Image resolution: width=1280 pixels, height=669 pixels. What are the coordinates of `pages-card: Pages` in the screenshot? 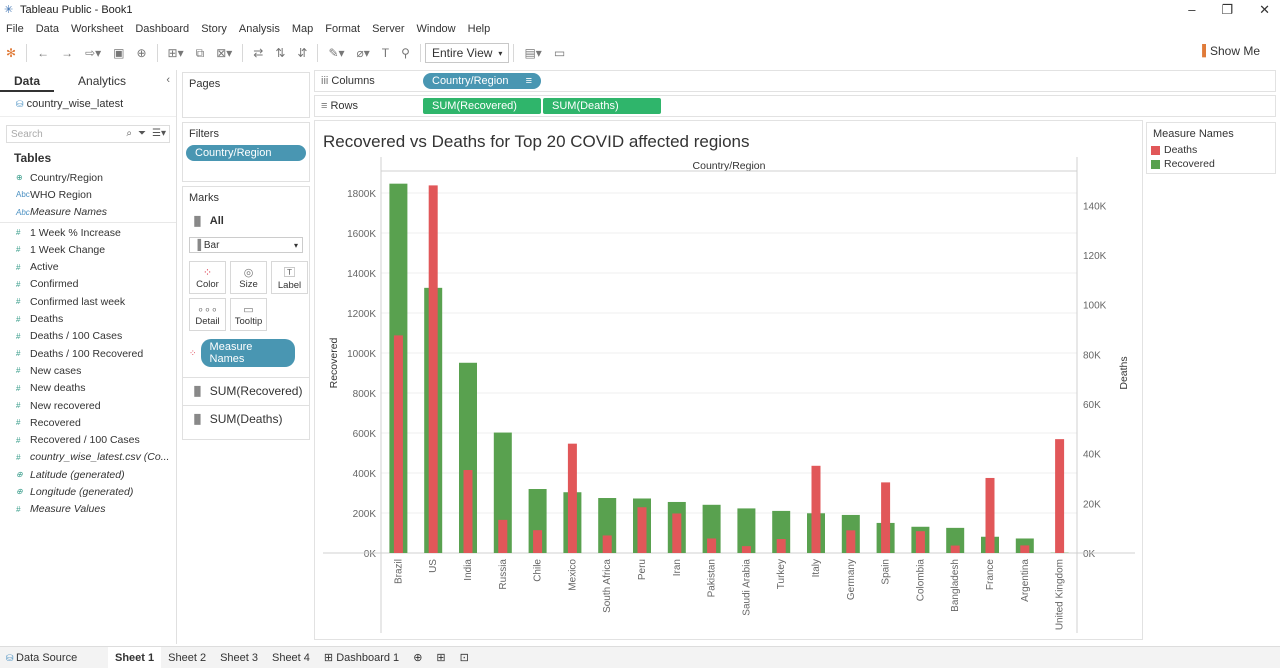 It's located at (246, 95).